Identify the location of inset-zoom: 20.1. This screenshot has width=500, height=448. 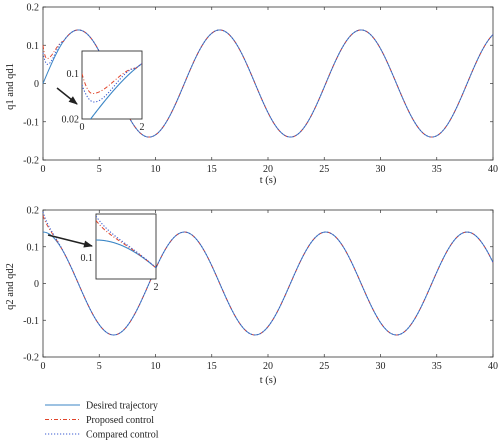
(120, 253).